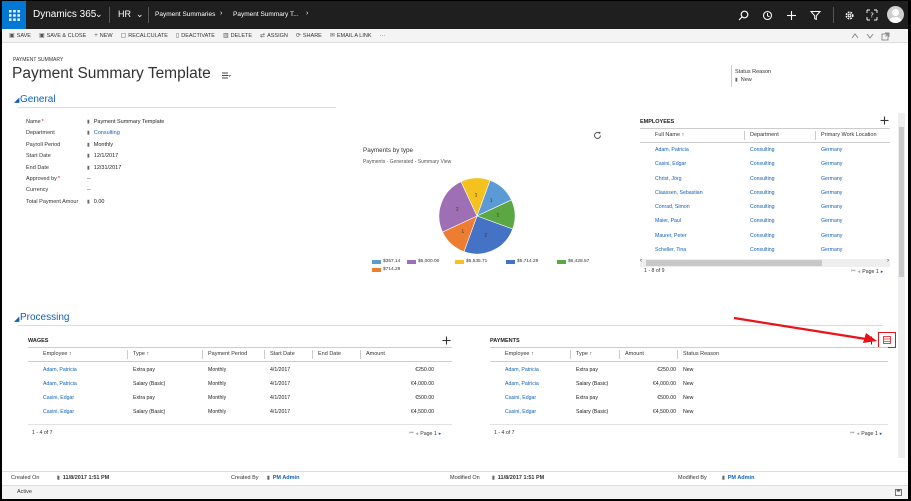 This screenshot has width=911, height=501. I want to click on add-employee-icon, so click(884, 120).